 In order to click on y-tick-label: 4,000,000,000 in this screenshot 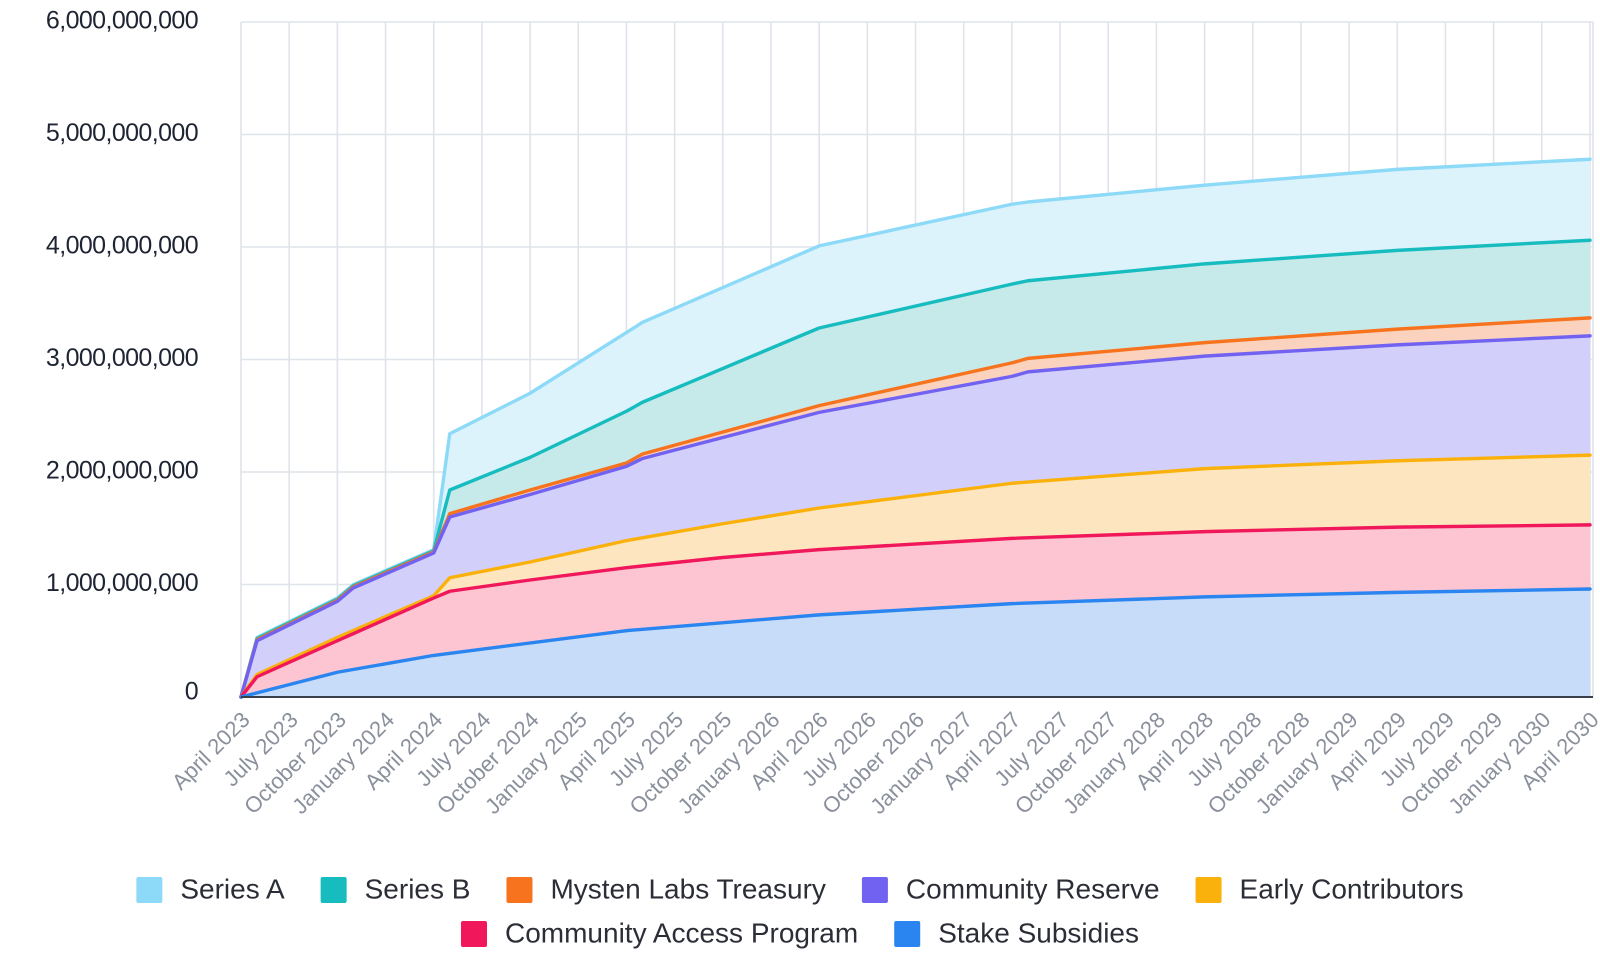, I will do `click(122, 246)`.